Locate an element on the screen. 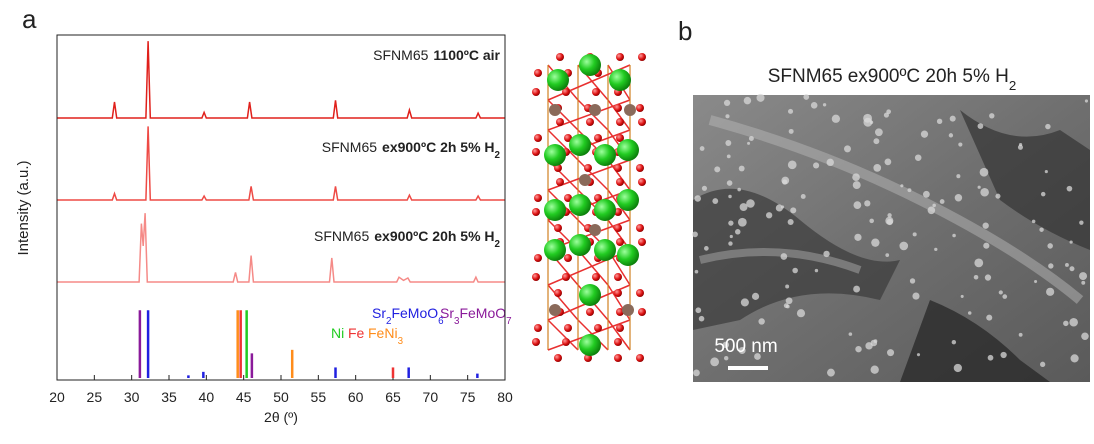 Image resolution: width=1094 pixels, height=444 pixels. x-tick-label: 35 is located at coordinates (169, 397).